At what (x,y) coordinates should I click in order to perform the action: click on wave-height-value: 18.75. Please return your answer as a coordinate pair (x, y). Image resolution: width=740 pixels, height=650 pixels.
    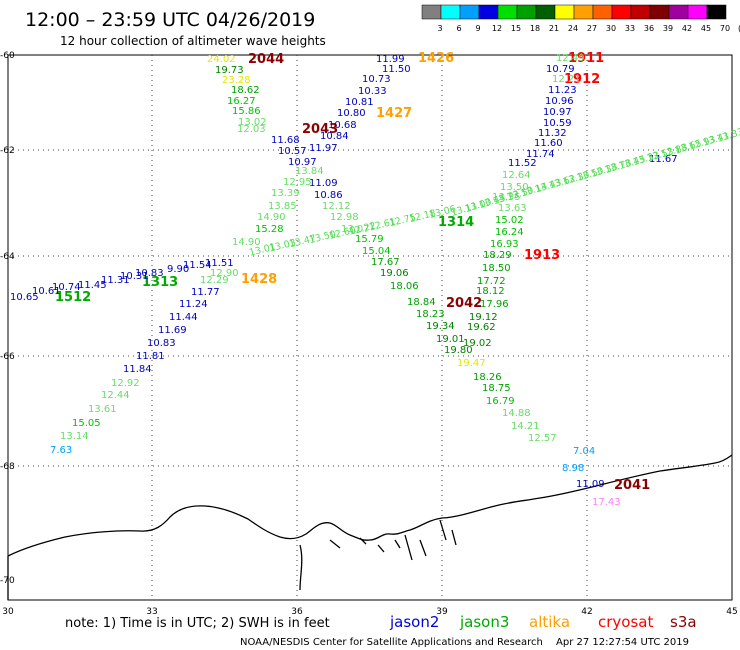
    Looking at the image, I should click on (496, 388).